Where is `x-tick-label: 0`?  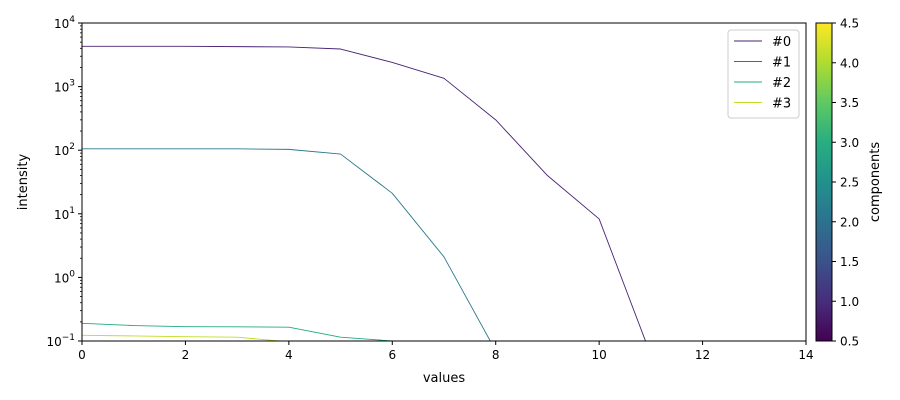
x-tick-label: 0 is located at coordinates (82, 355).